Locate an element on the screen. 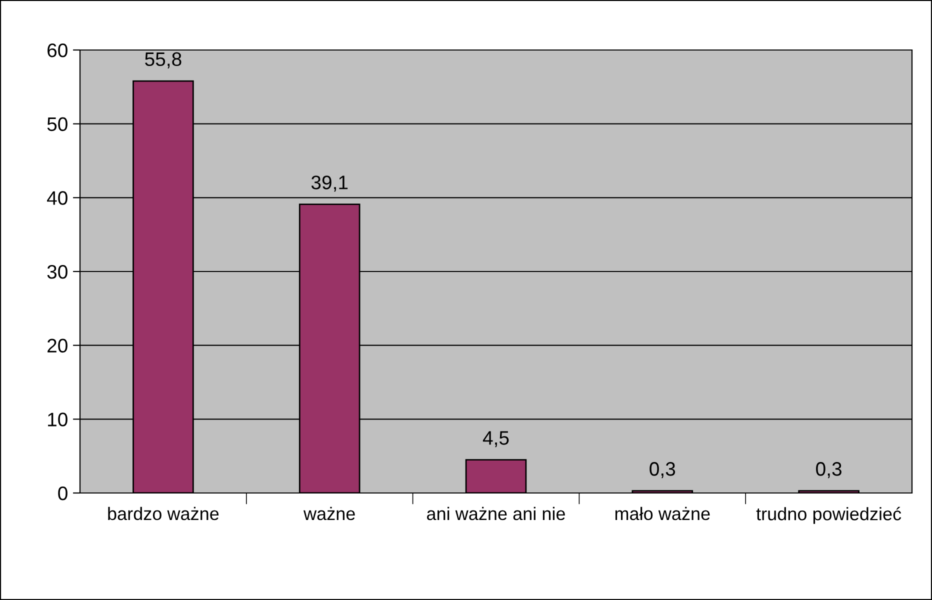  x-tick-label: bardzo ważne is located at coordinates (163, 513).